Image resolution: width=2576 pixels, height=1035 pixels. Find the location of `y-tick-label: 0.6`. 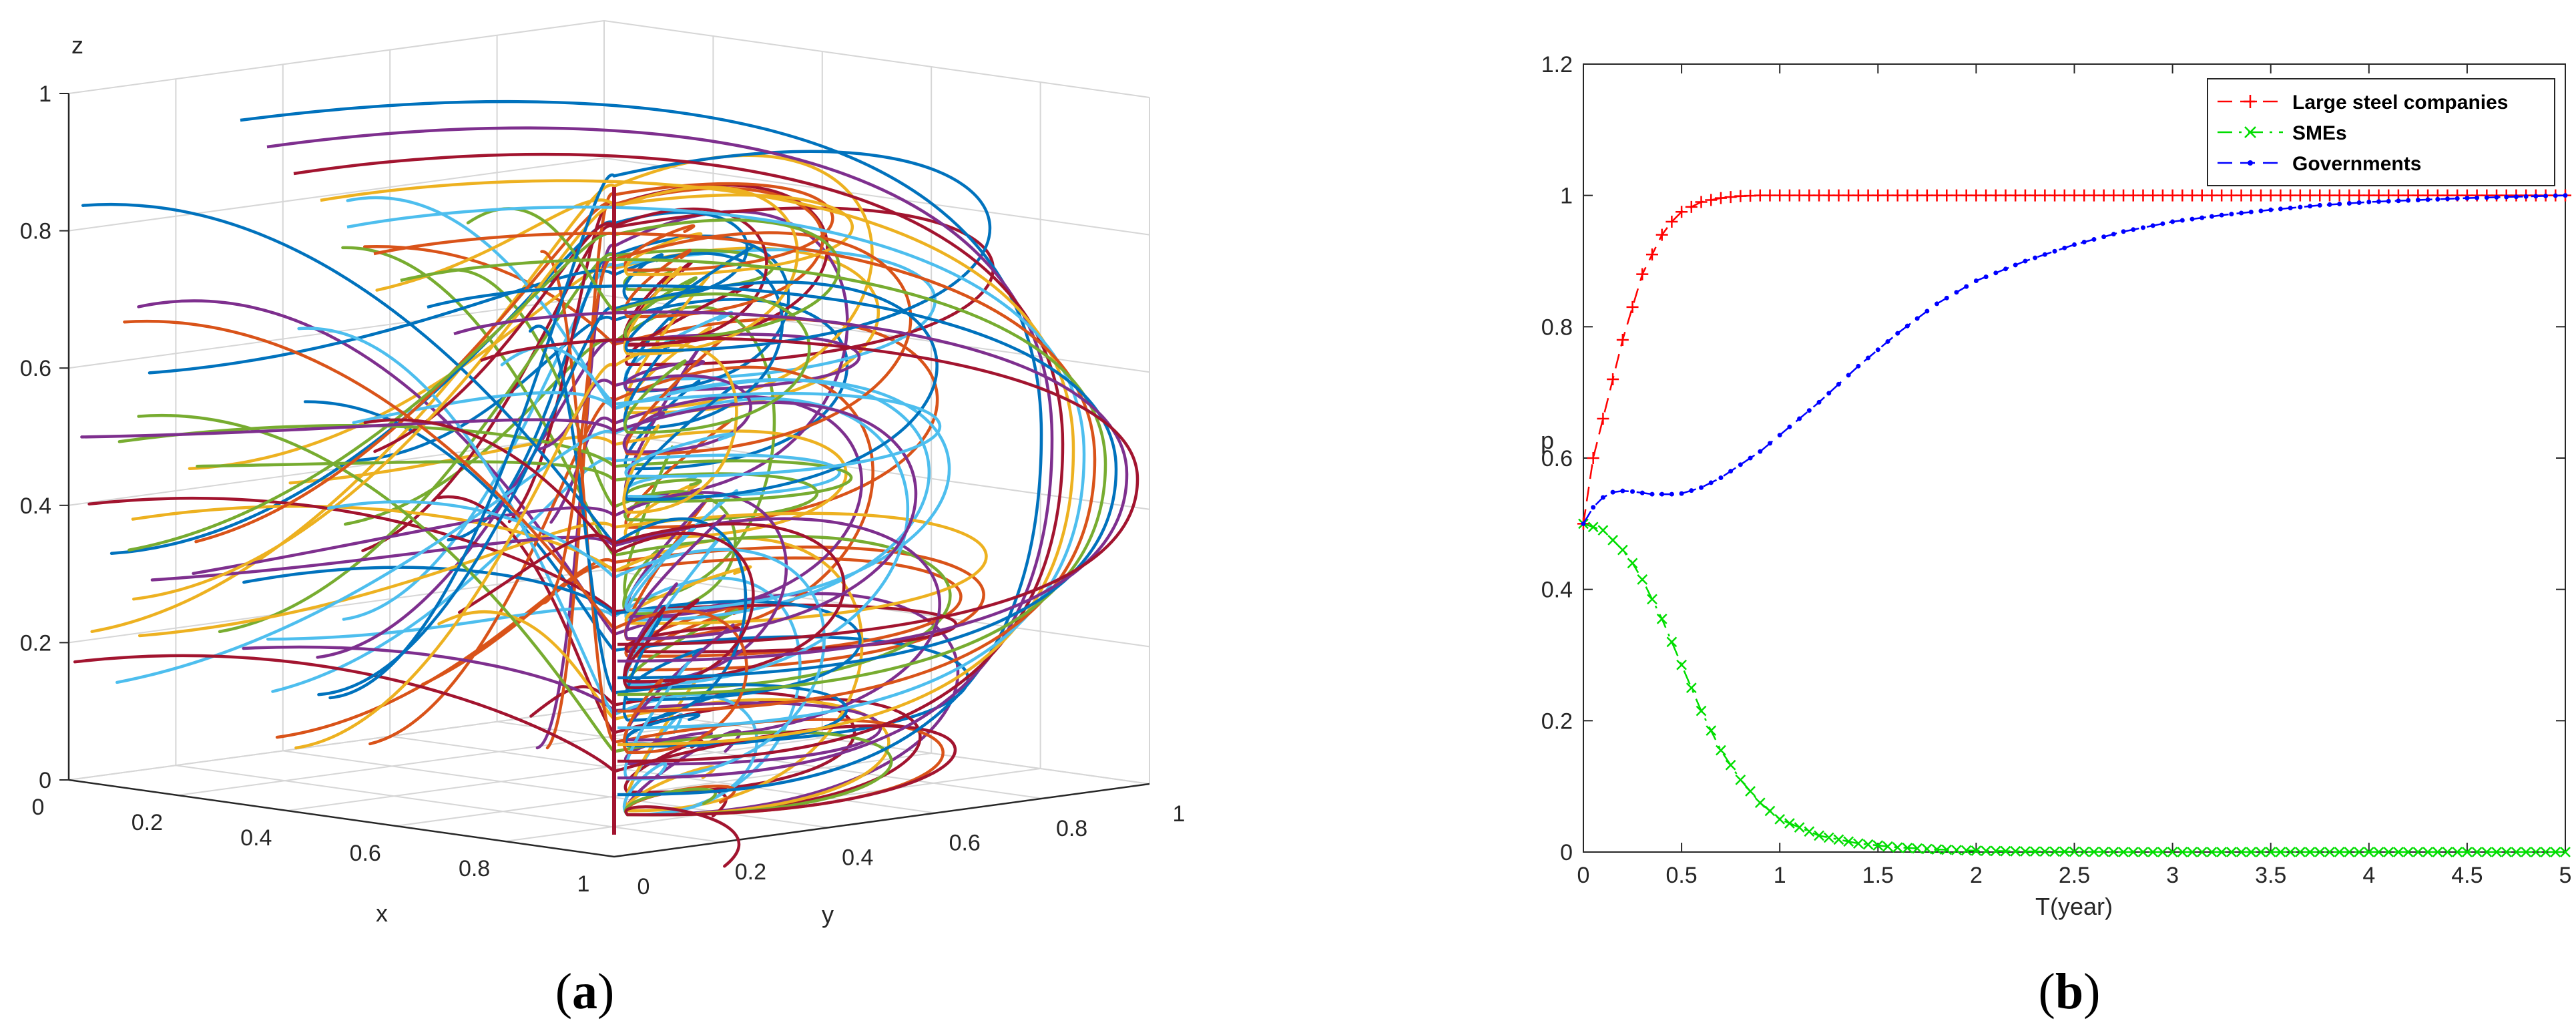

y-tick-label: 0.6 is located at coordinates (1557, 458).